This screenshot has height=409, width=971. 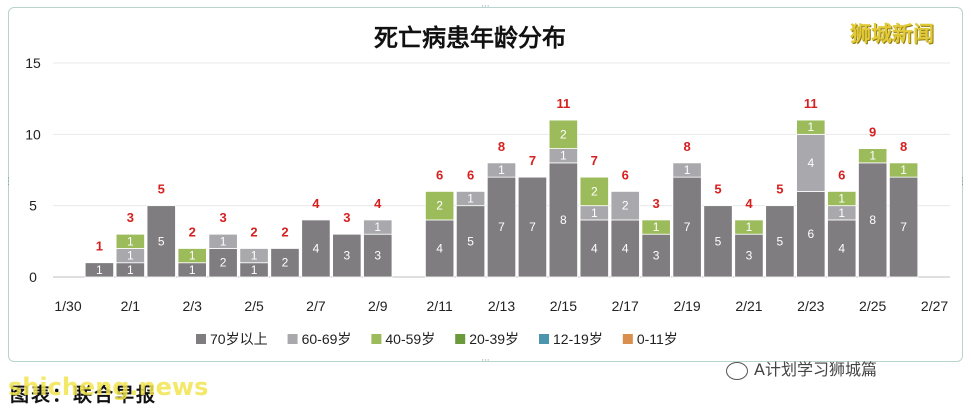 What do you see at coordinates (99, 246) in the screenshot?
I see `total-label: 1` at bounding box center [99, 246].